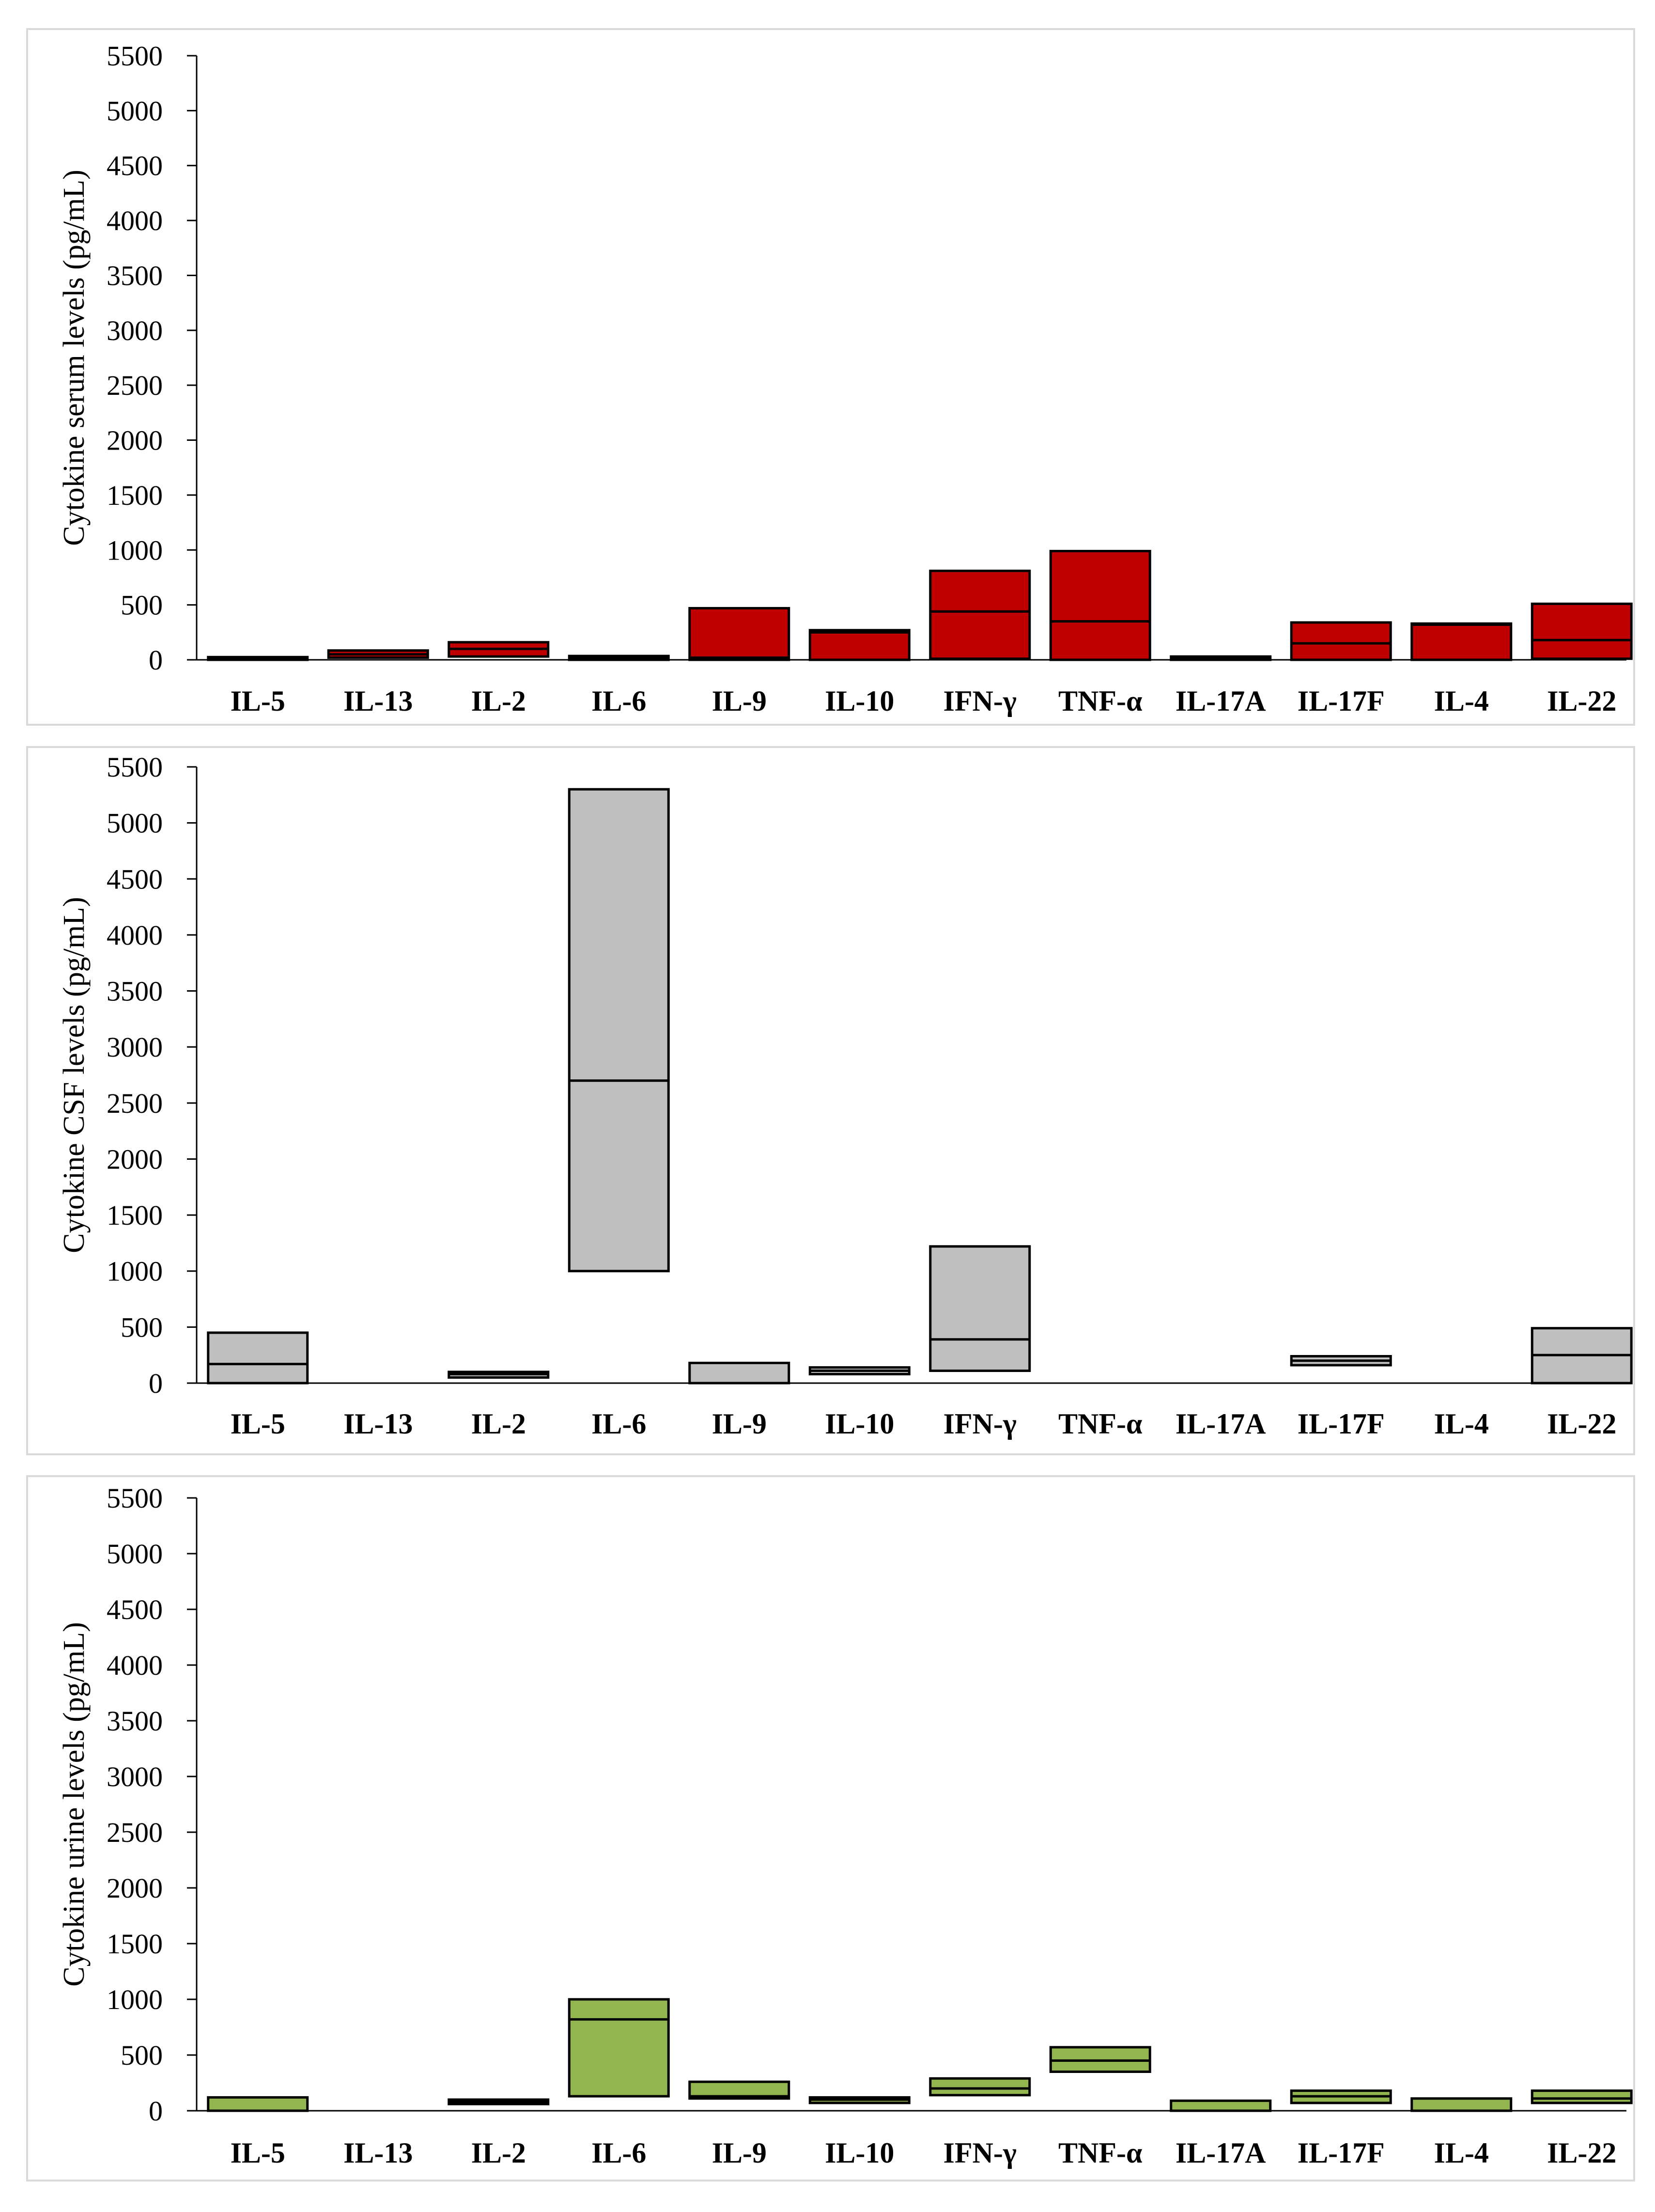 The width and height of the screenshot is (1655, 2212). What do you see at coordinates (378, 1424) in the screenshot?
I see `csf-category-label-il-13: IL-13` at bounding box center [378, 1424].